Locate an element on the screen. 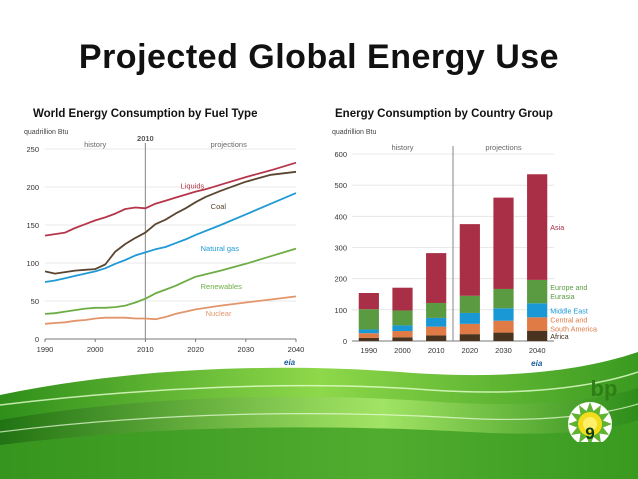 The image size is (638, 479). series-line-natural-gas is located at coordinates (170, 237).